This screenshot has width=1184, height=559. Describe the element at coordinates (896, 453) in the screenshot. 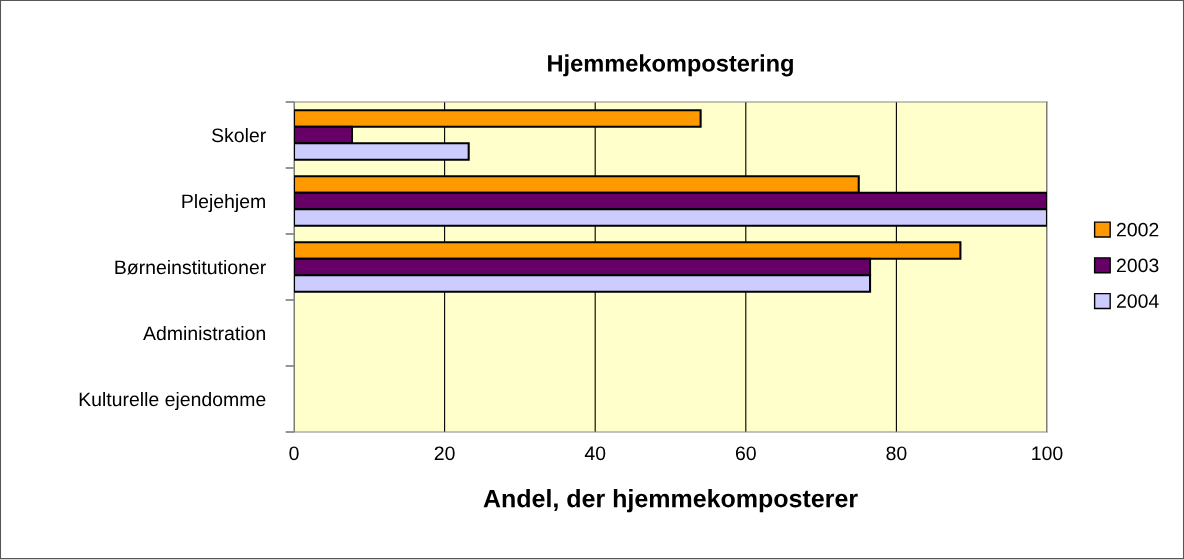

I see `x-tick-label: 80` at that location.